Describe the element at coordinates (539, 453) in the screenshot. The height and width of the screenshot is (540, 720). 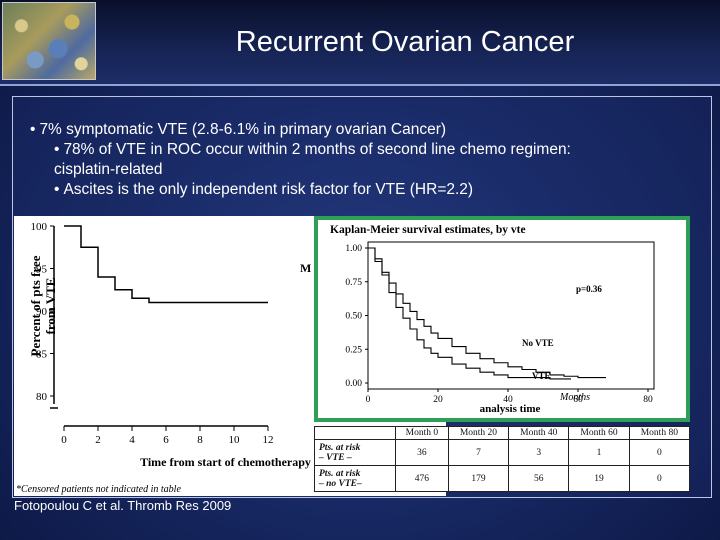
I see `table-cell: 3` at that location.